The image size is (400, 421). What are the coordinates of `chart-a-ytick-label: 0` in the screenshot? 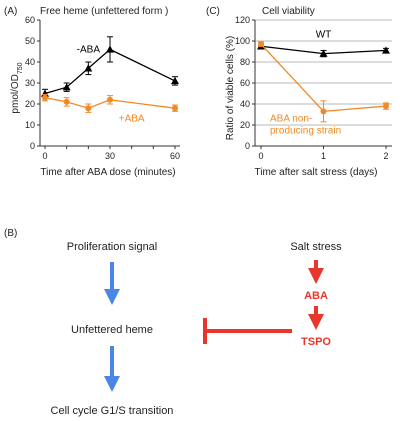 It's located at (32, 146).